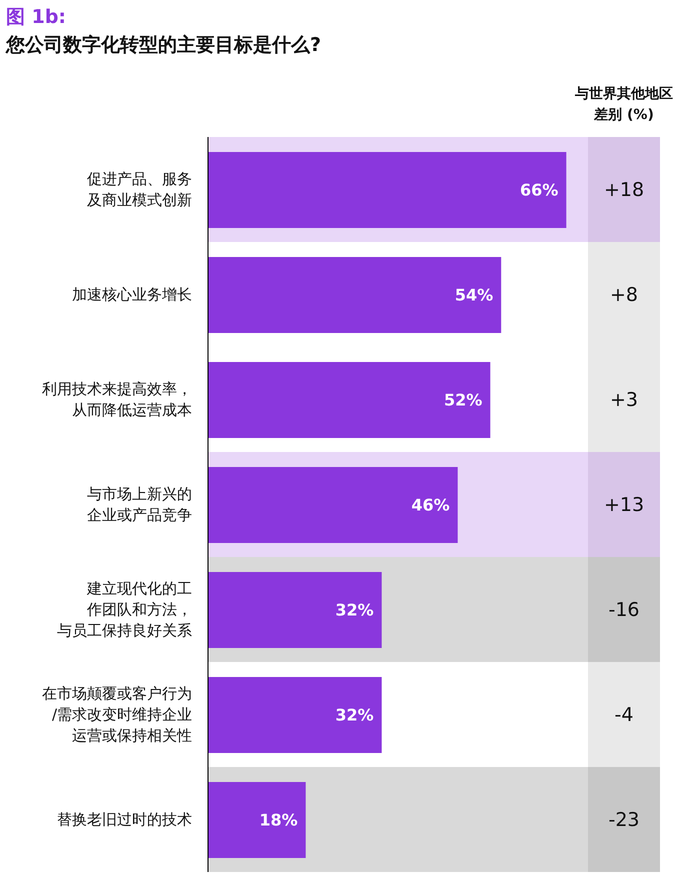 The image size is (688, 884). I want to click on text: 图 1b:, so click(36, 17).